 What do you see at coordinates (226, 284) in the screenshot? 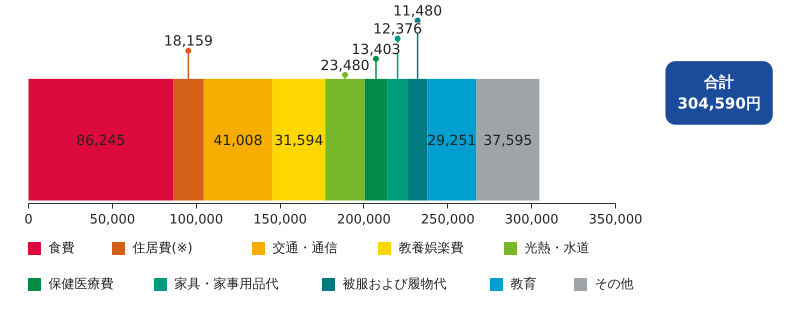
I see `legend-label: 家具・家事用品代` at bounding box center [226, 284].